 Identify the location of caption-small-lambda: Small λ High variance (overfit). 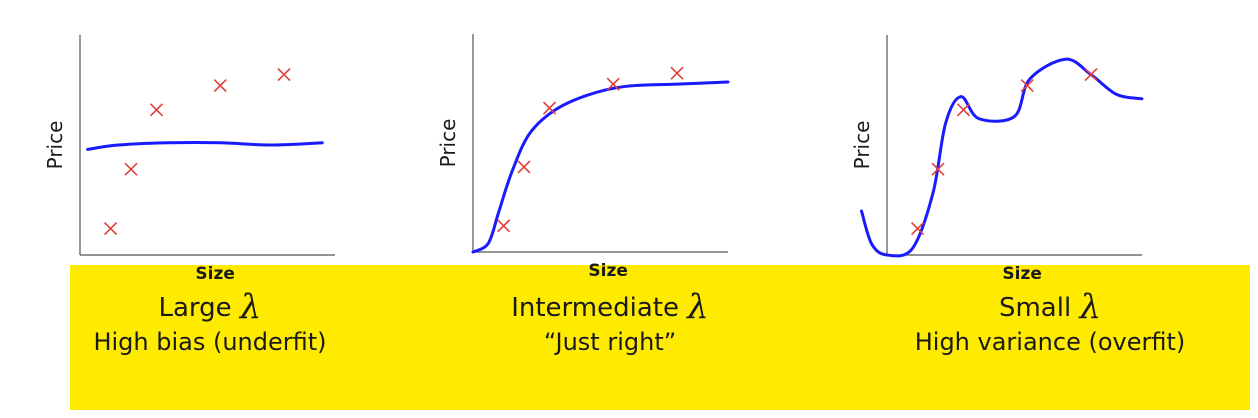
(1050, 324).